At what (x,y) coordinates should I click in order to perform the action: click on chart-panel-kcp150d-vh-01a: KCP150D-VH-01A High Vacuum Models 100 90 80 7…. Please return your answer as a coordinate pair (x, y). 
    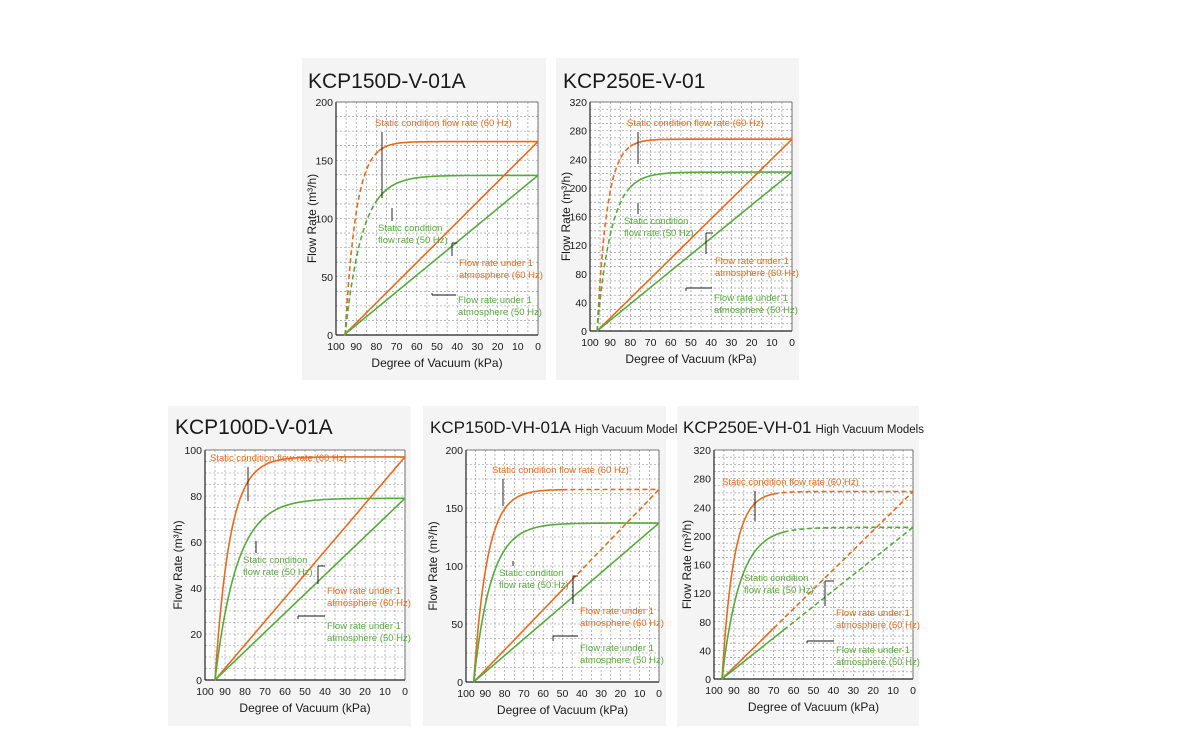
    Looking at the image, I should click on (553, 566).